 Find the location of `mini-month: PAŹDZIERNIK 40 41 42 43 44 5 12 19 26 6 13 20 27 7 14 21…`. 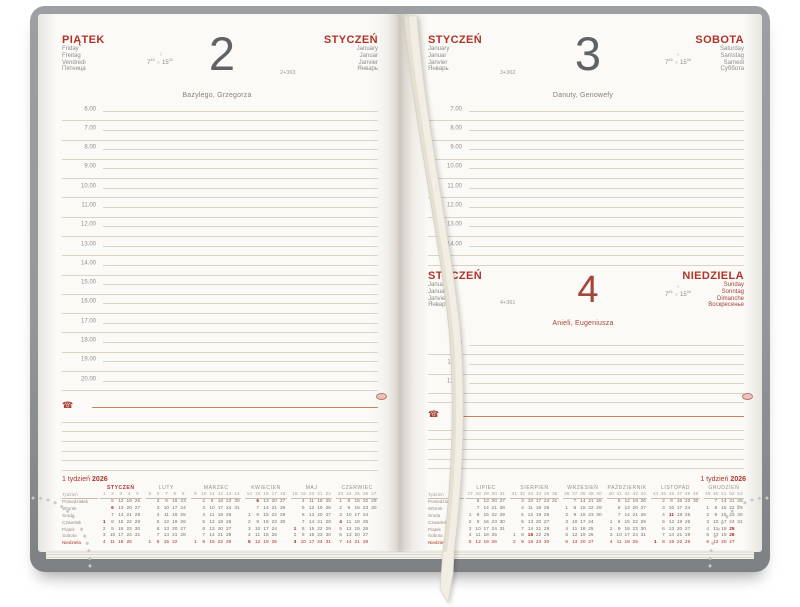

mini-month: PAŹDZIERNIK 40 41 42 43 44 5 12 19 26 6 13 20 27 7 14 21… is located at coordinates (627, 516).